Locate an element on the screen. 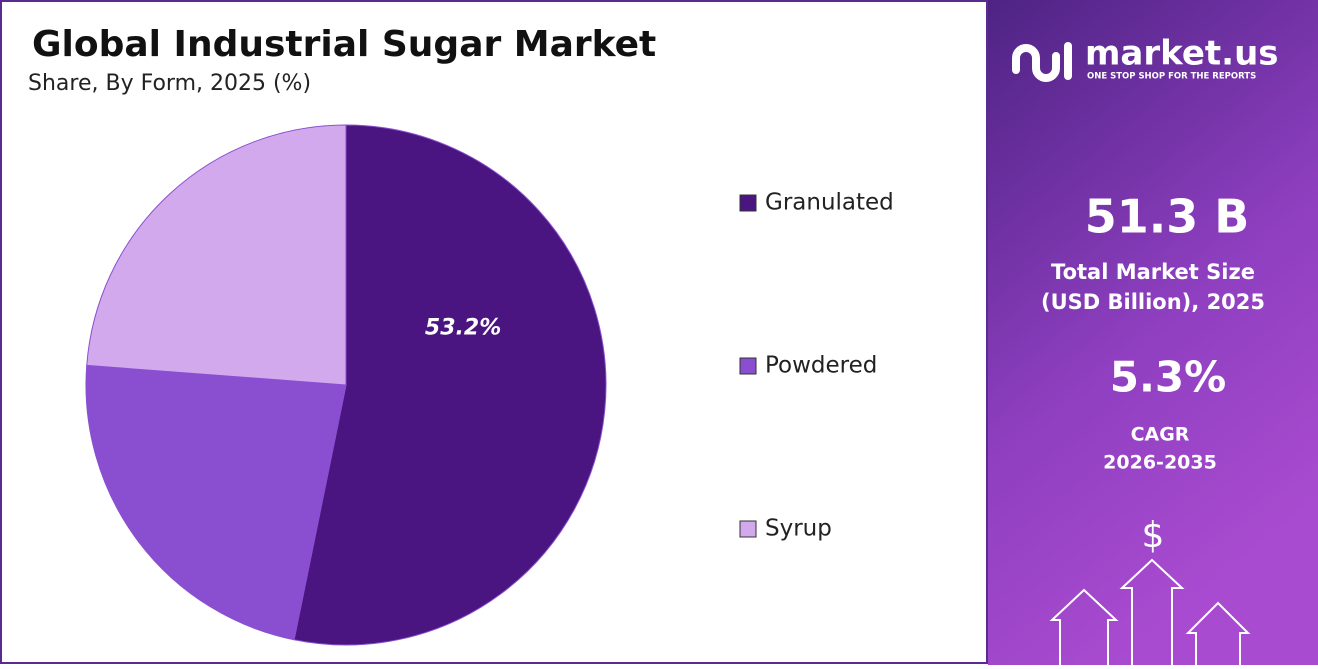 The height and width of the screenshot is (669, 1318). market-size-label: (USD Billion), 2025 is located at coordinates (1153, 302).